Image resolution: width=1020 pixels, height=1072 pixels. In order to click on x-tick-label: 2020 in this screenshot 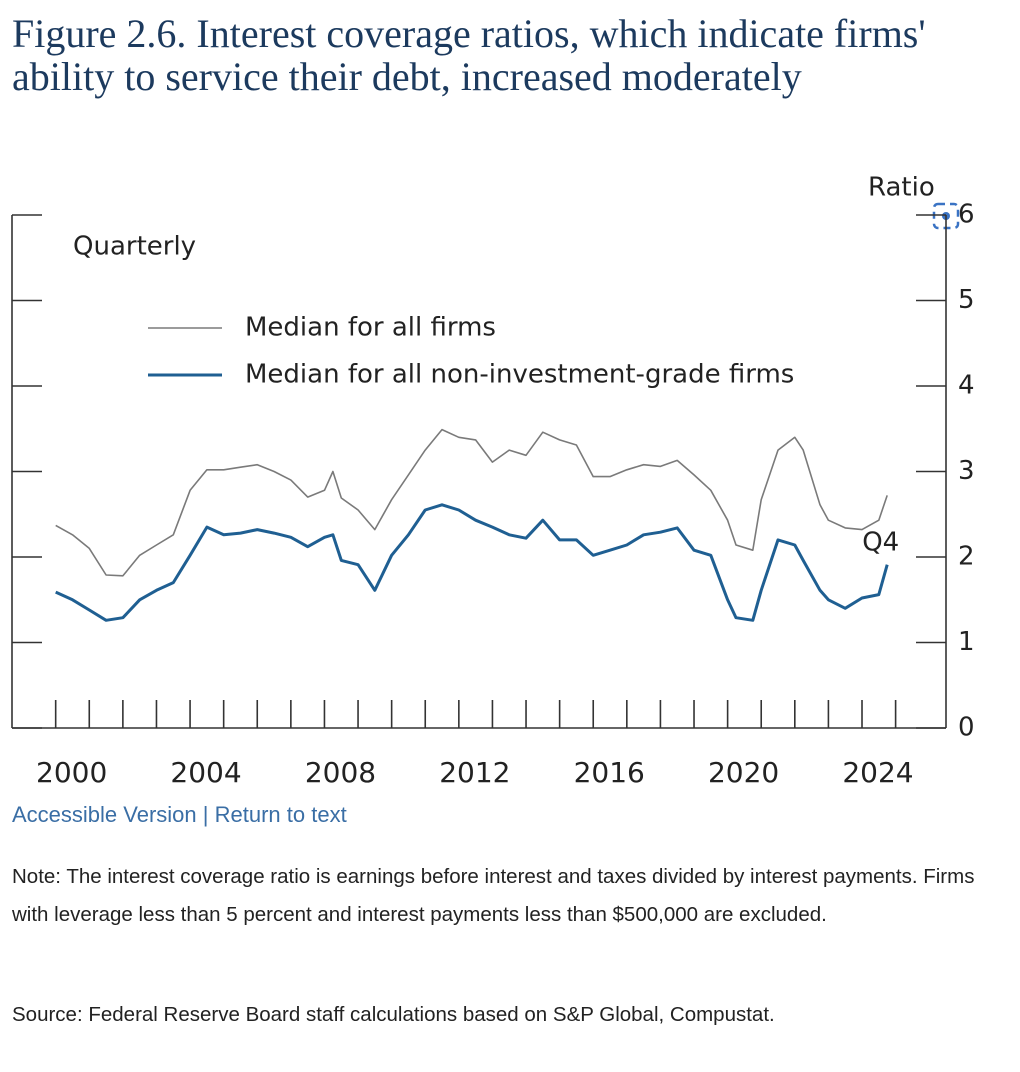, I will do `click(743, 772)`.